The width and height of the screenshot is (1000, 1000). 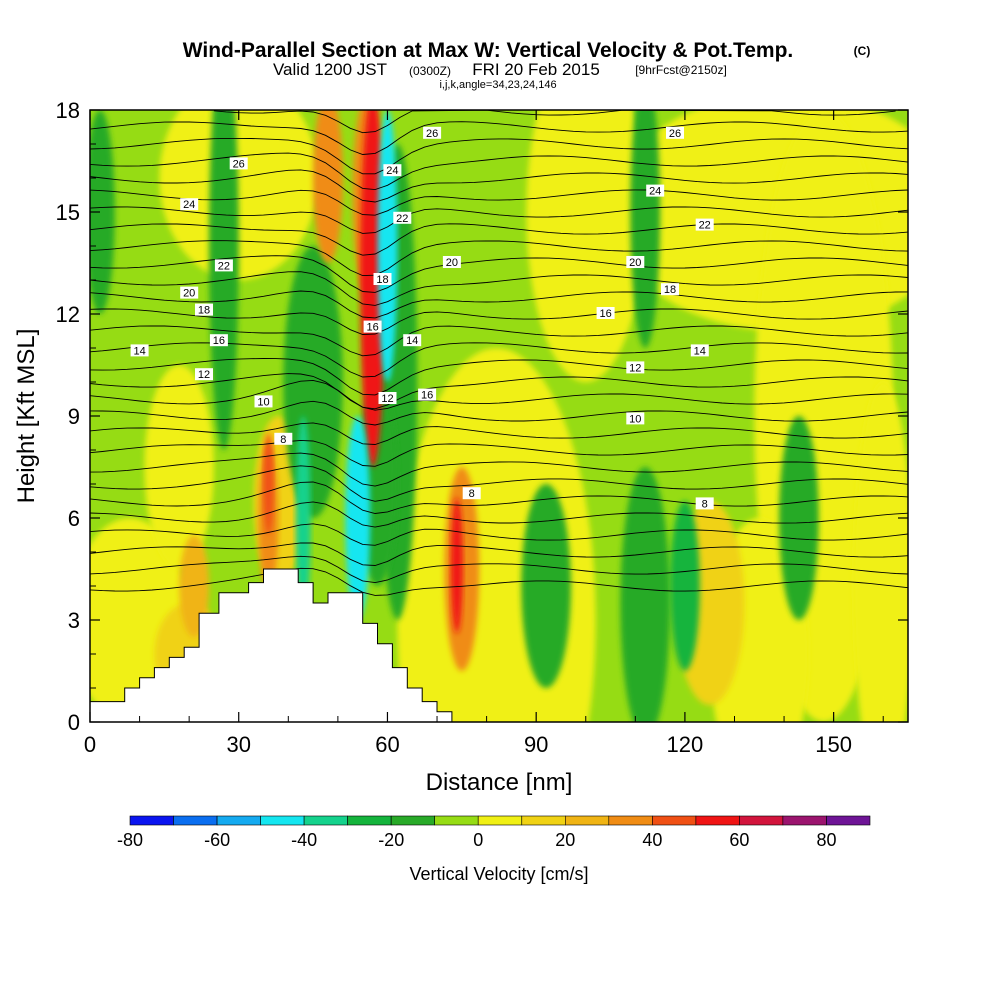 I want to click on chart-title-units: (C), so click(x=862, y=51).